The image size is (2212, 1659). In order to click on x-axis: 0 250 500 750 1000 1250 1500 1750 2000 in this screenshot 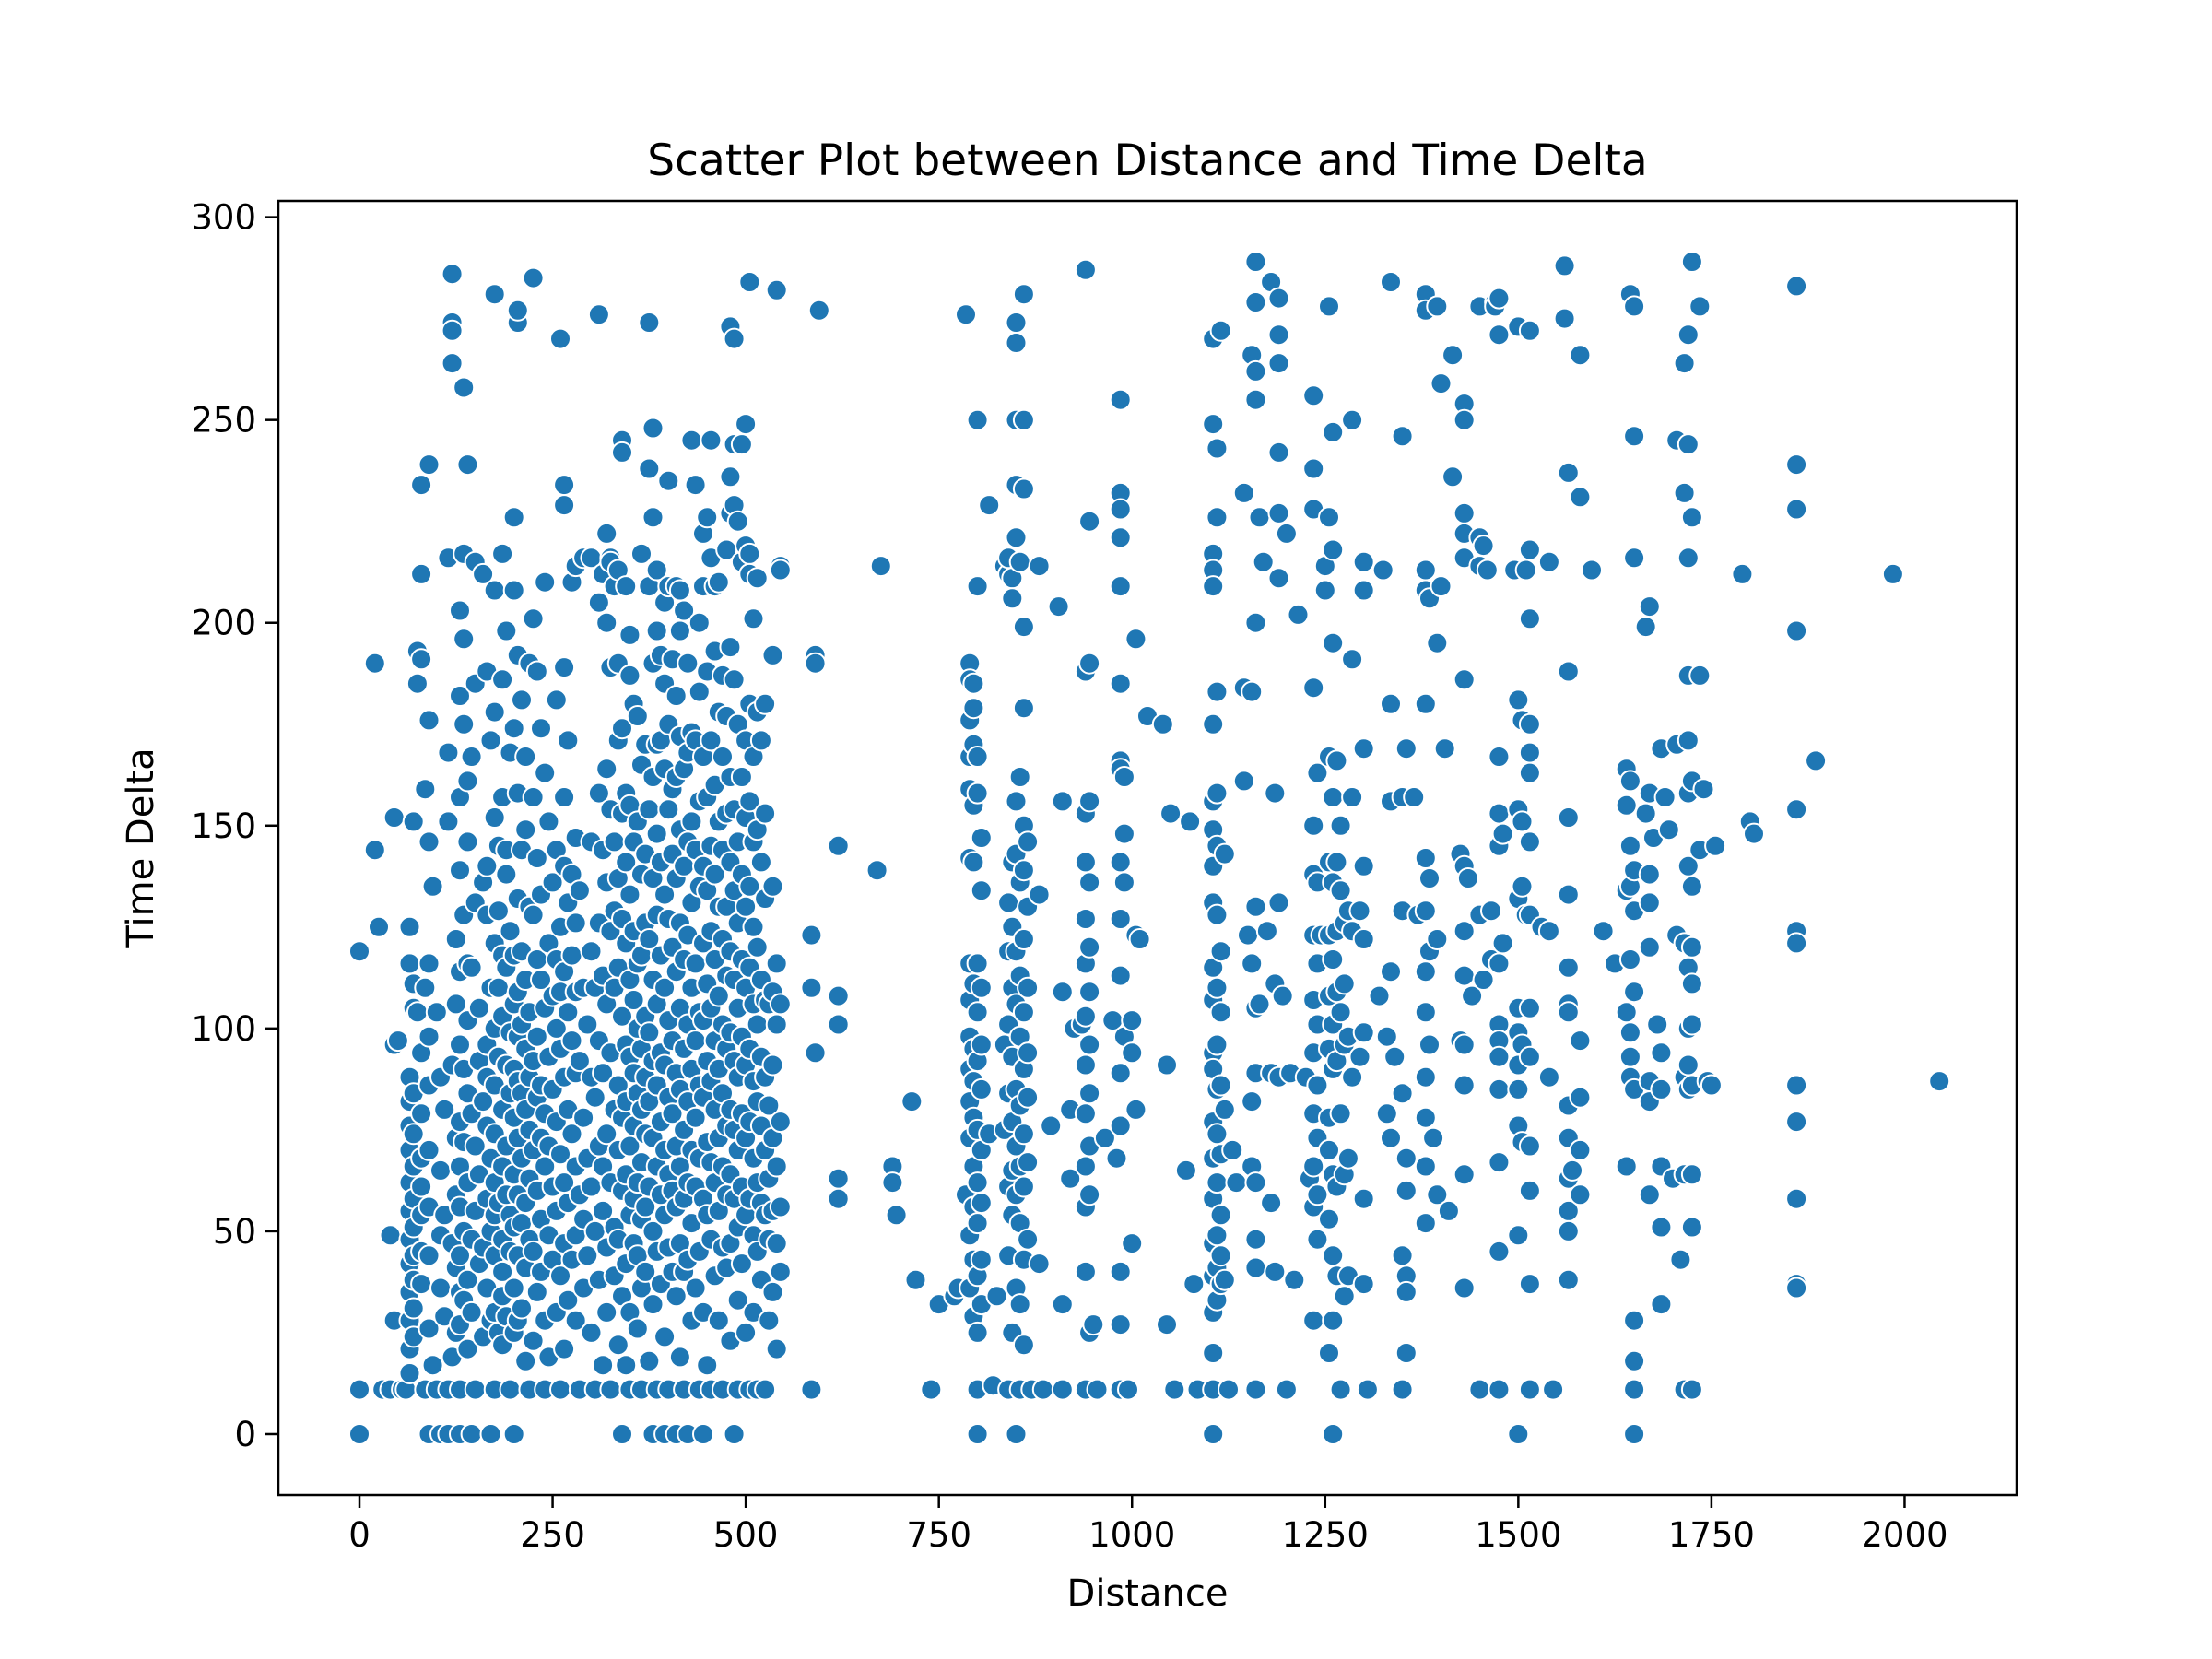, I will do `click(1148, 1525)`.